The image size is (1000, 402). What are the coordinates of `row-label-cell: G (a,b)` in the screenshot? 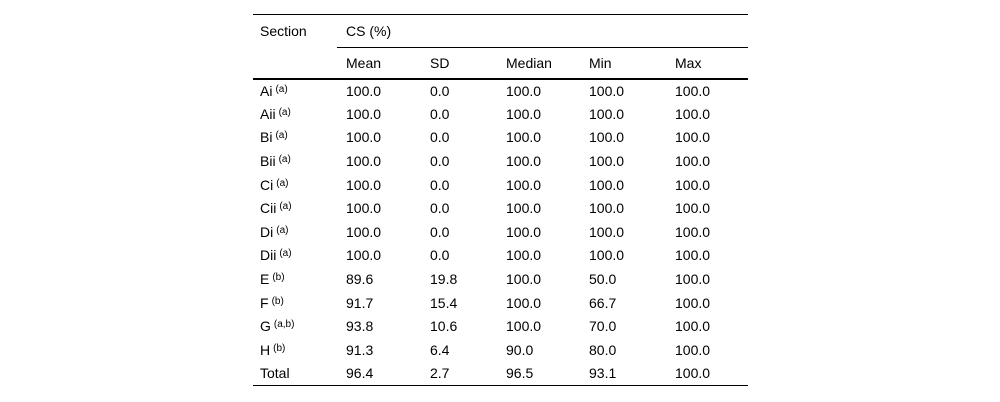 It's located at (295, 326).